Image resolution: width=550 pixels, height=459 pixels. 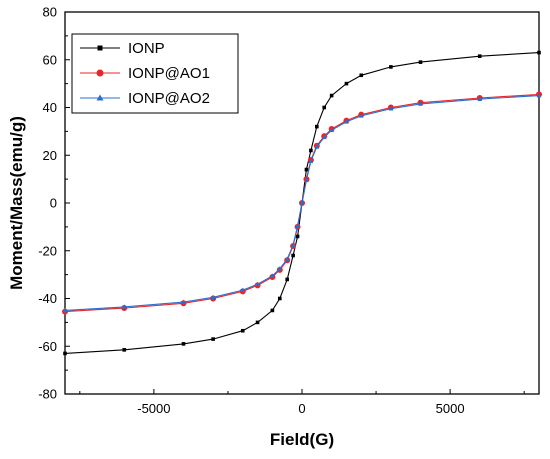 What do you see at coordinates (100, 97) in the screenshot?
I see `legend-marker-ionp-ao2` at bounding box center [100, 97].